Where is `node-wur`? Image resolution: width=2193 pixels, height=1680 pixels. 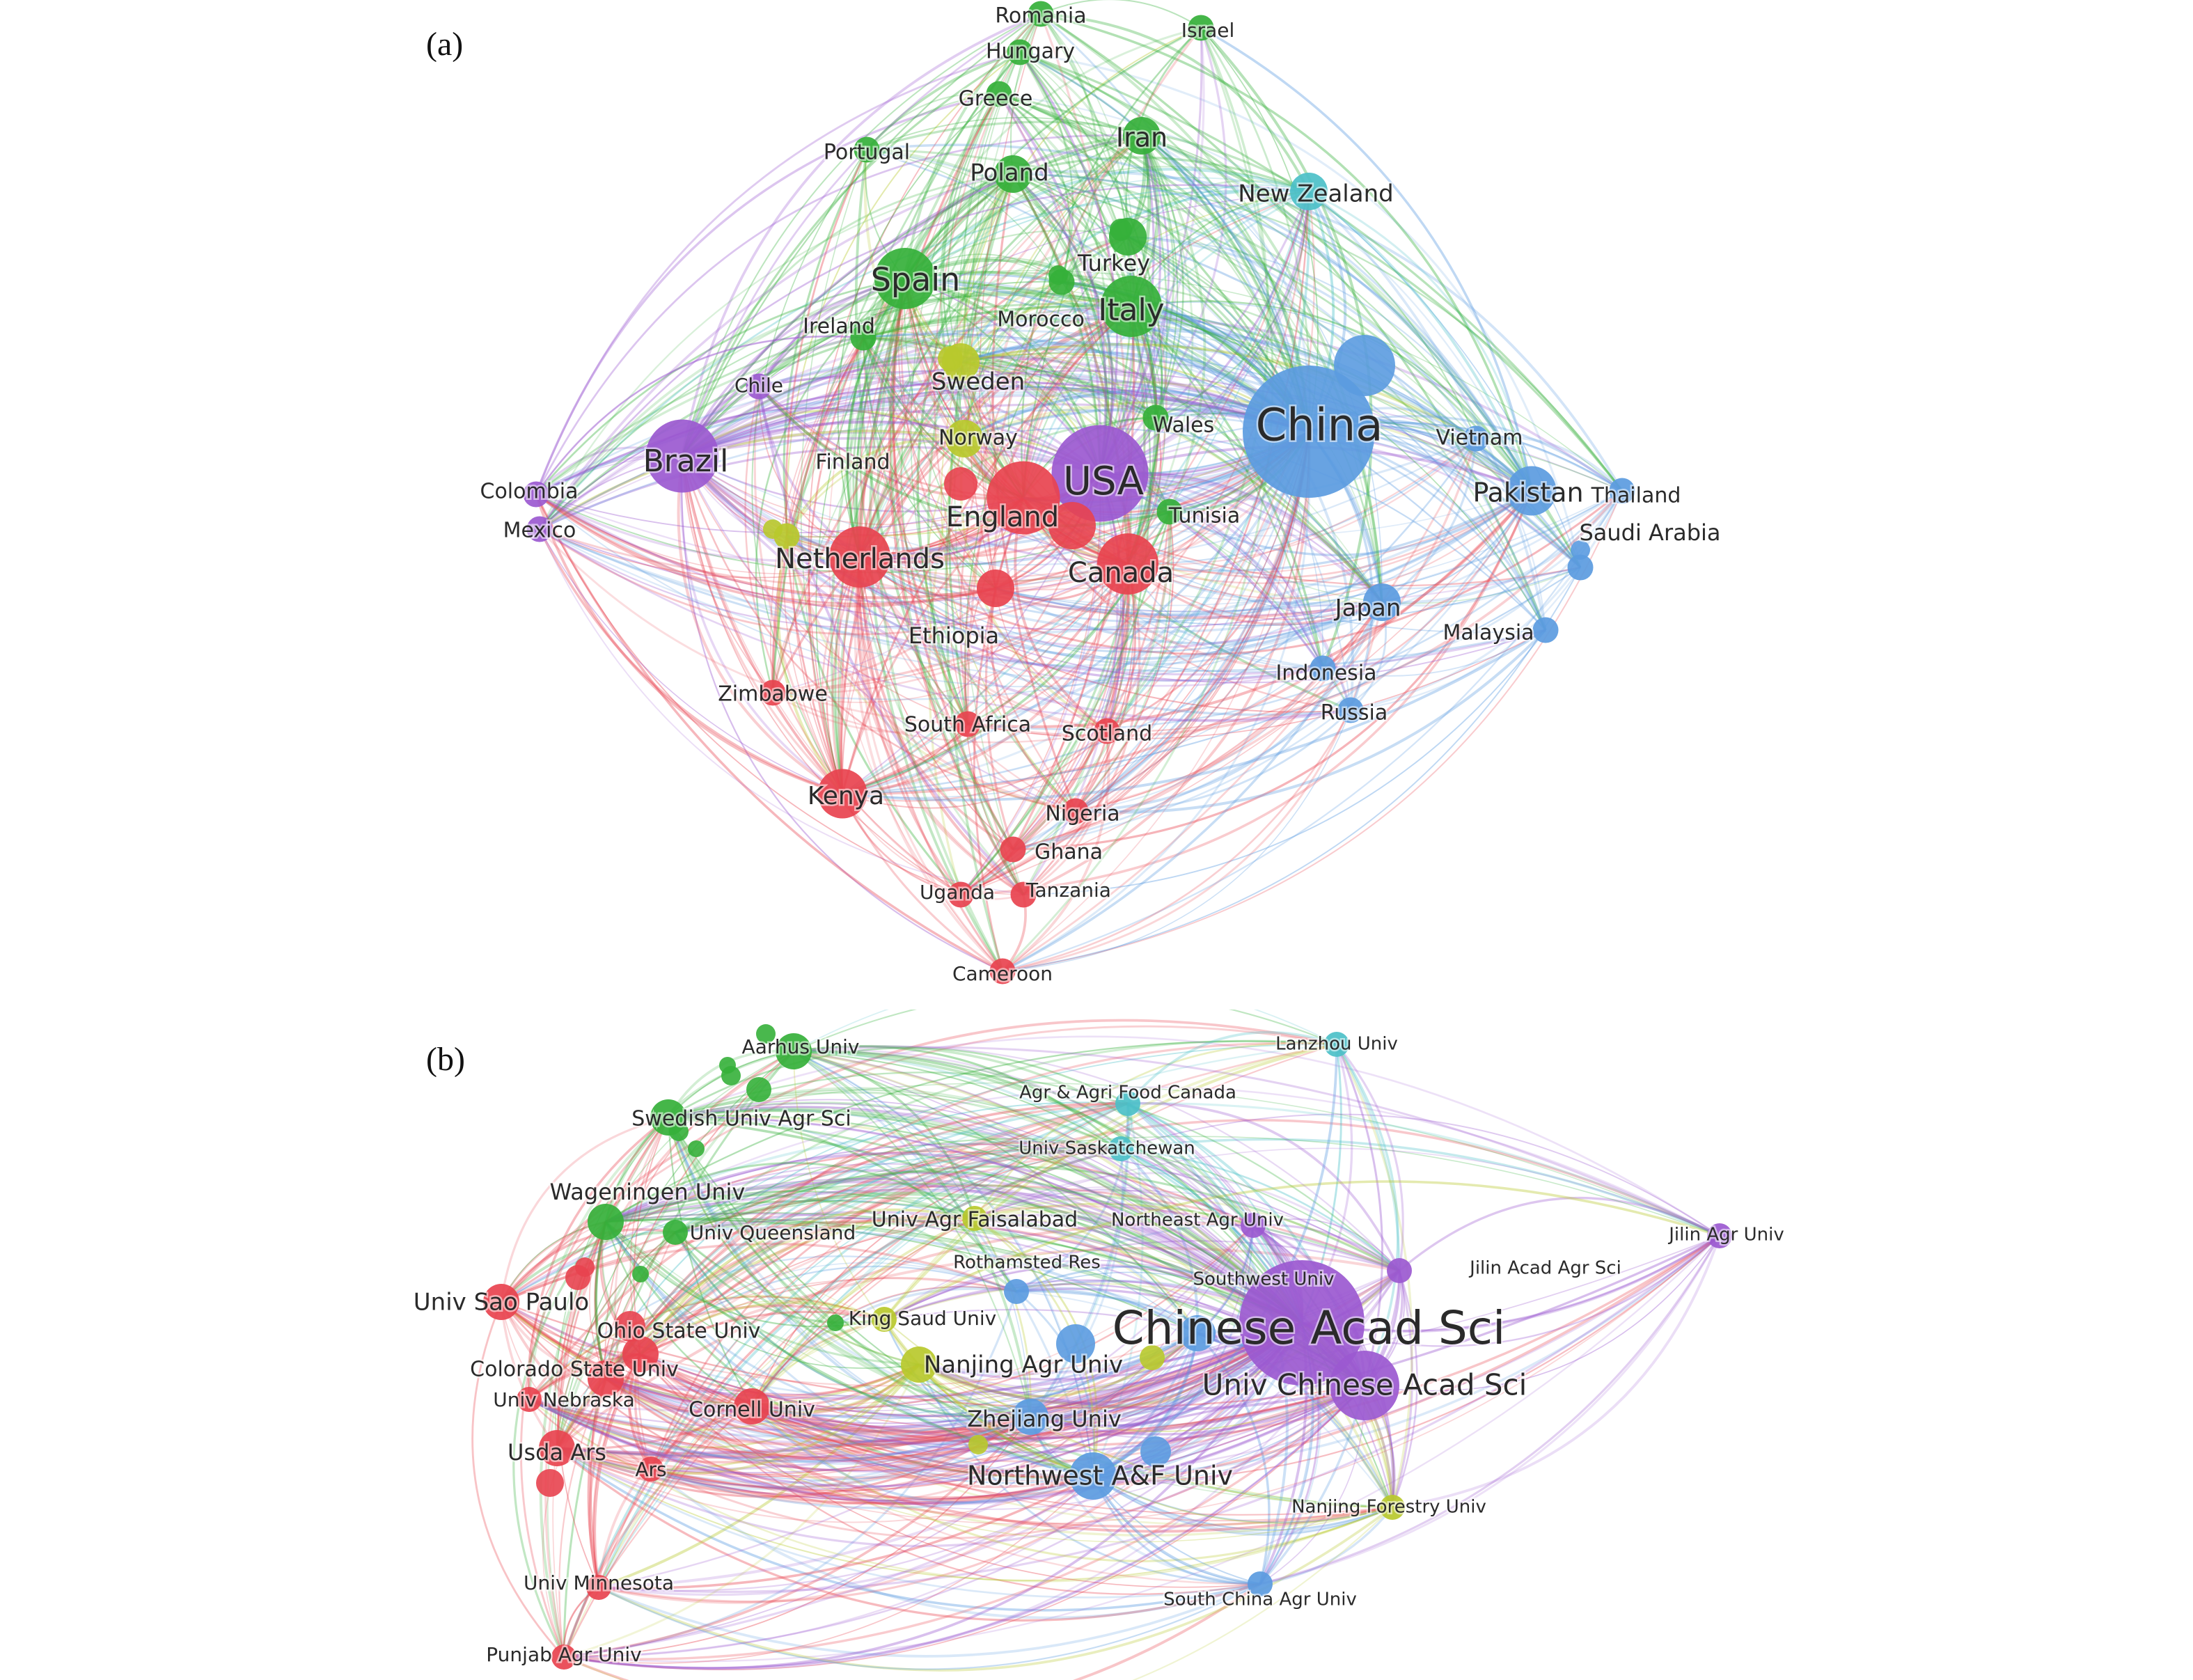
node-wur is located at coordinates (606, 1222).